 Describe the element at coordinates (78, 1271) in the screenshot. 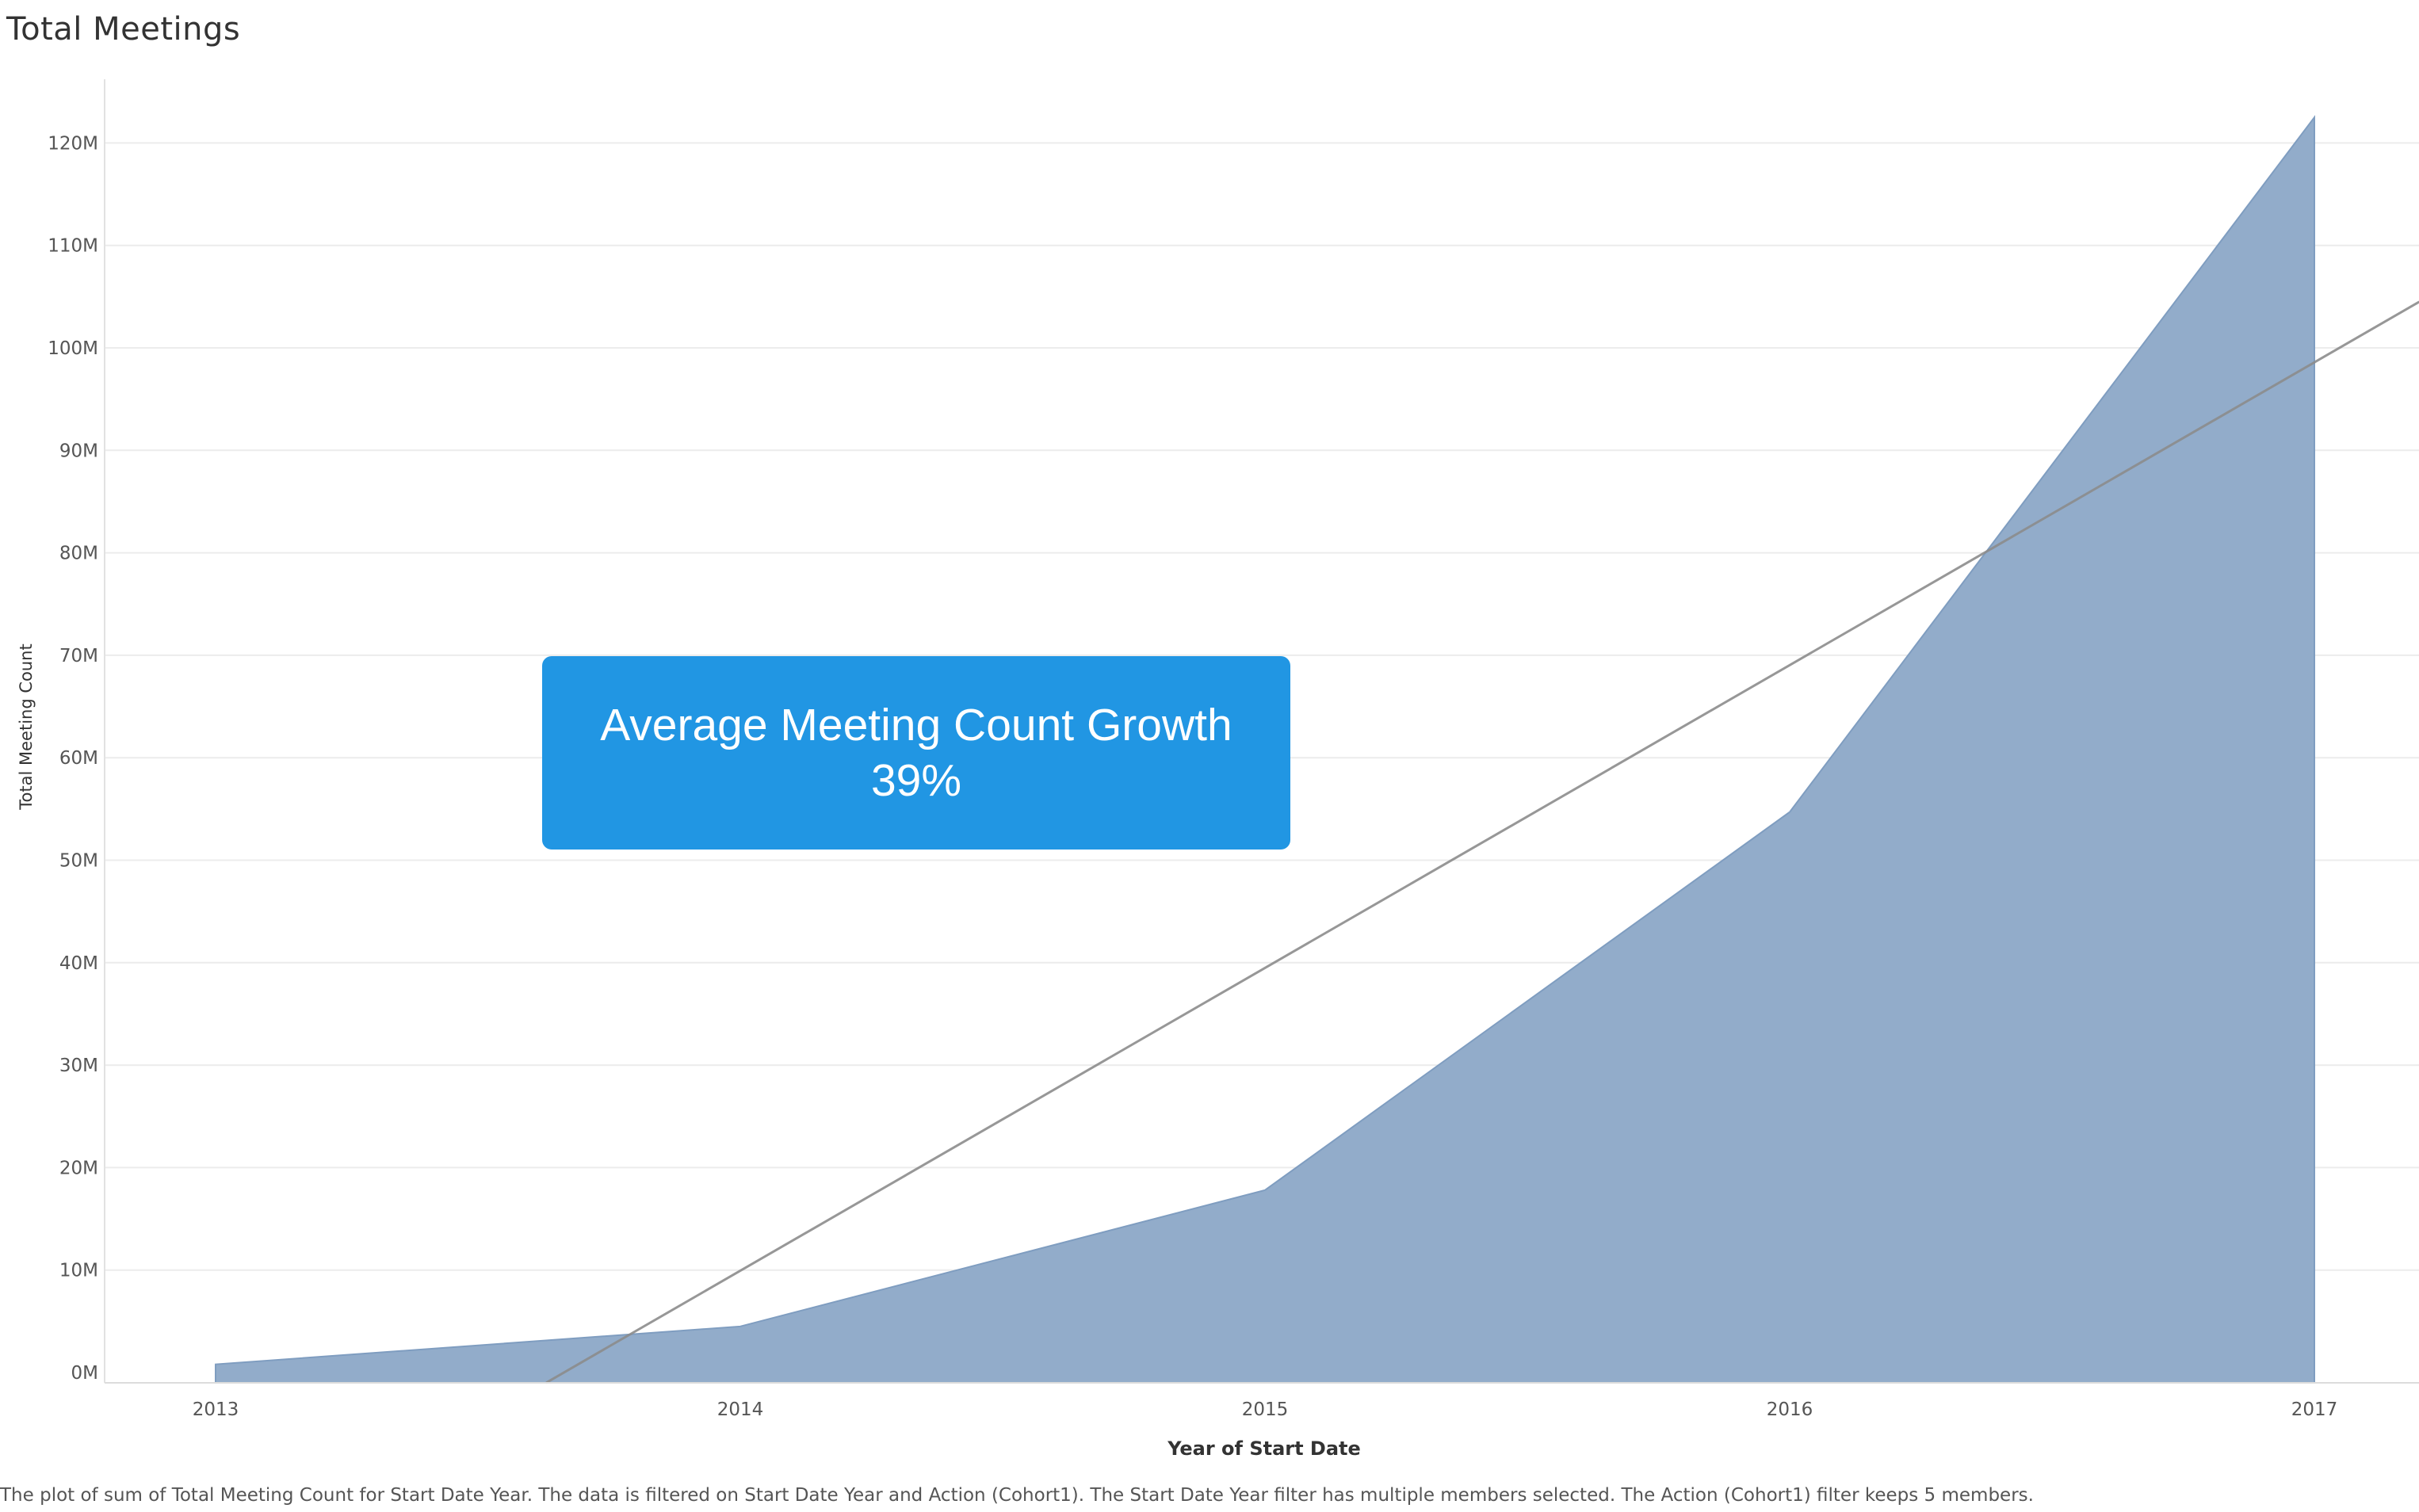

I see `y-tick-label: 10M` at that location.